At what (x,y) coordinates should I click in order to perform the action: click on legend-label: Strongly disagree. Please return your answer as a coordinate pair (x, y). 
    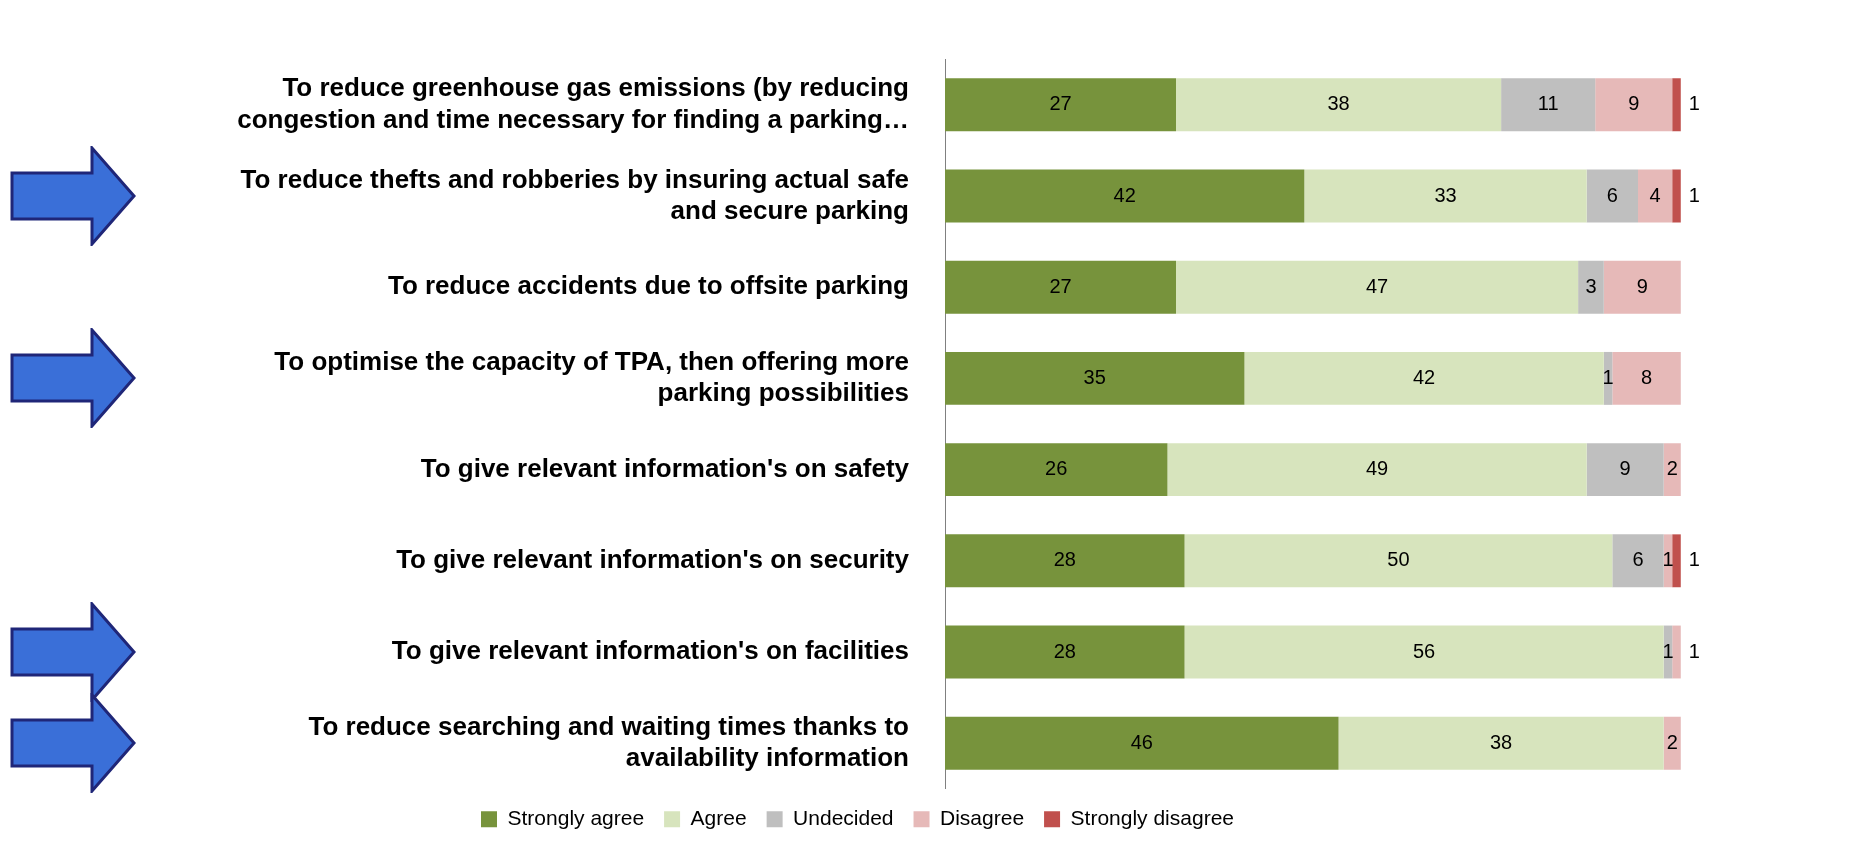
    Looking at the image, I should click on (1152, 818).